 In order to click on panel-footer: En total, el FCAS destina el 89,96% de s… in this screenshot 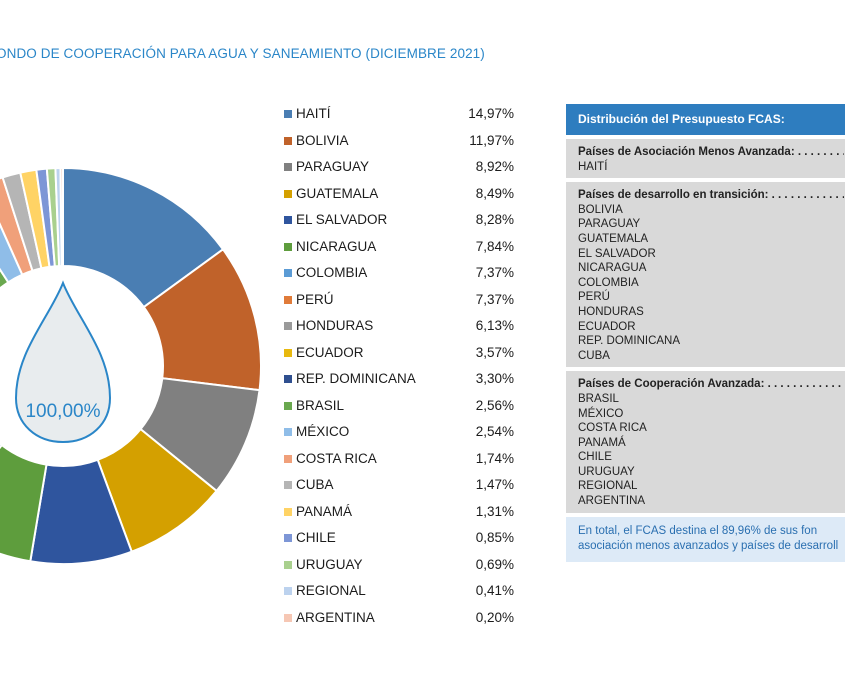, I will do `click(705, 539)`.